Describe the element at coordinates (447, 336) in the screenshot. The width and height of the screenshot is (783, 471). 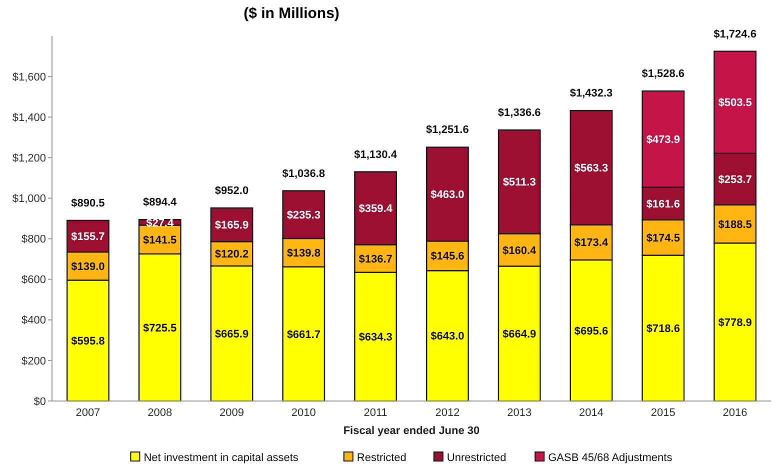
I see `data-label: $643.0` at that location.